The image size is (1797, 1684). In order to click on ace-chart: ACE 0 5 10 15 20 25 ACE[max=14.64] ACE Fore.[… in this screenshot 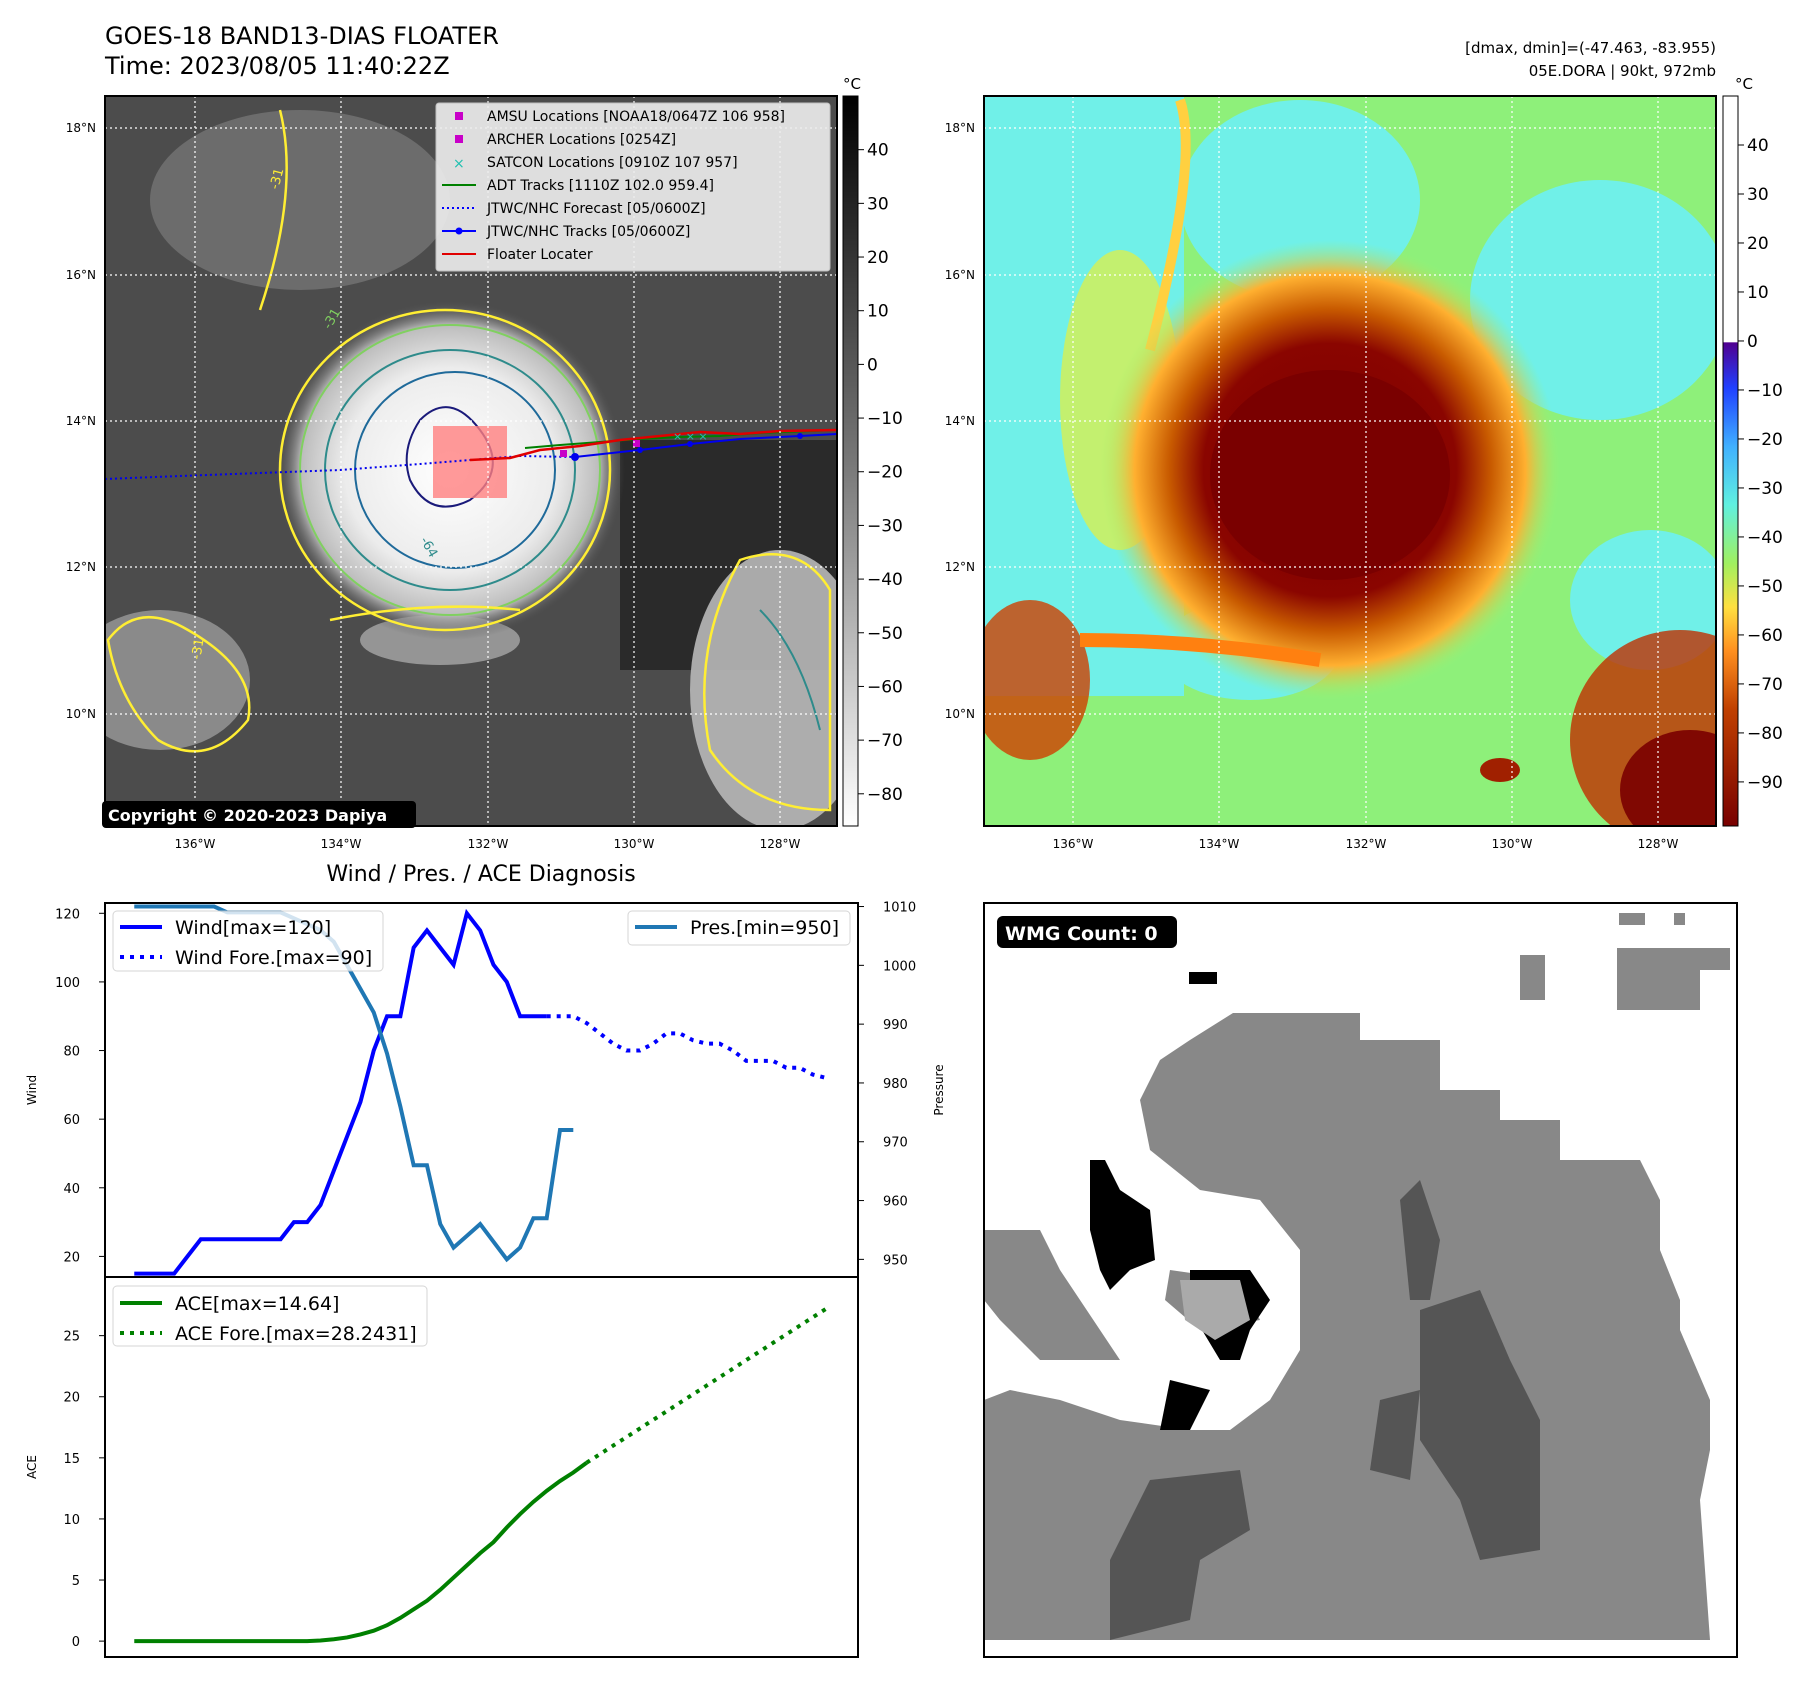, I will do `click(442, 1467)`.